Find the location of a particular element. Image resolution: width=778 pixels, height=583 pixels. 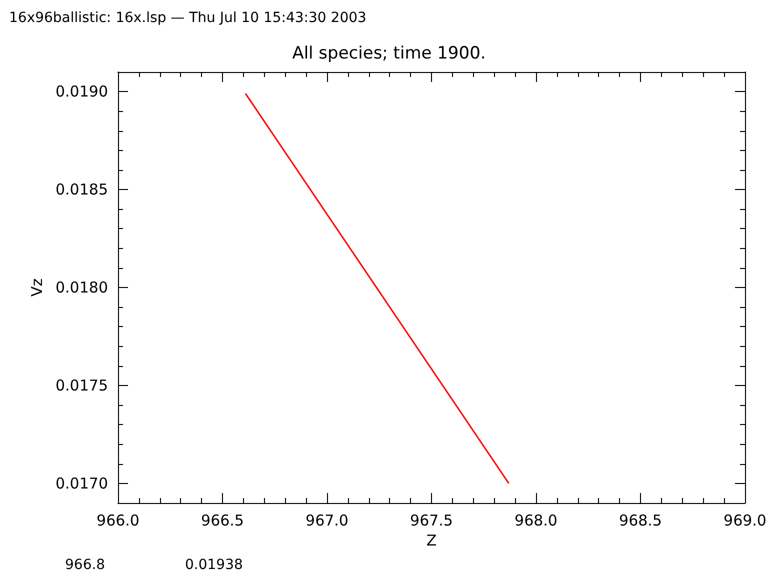

x-axis-title: Z is located at coordinates (431, 541).